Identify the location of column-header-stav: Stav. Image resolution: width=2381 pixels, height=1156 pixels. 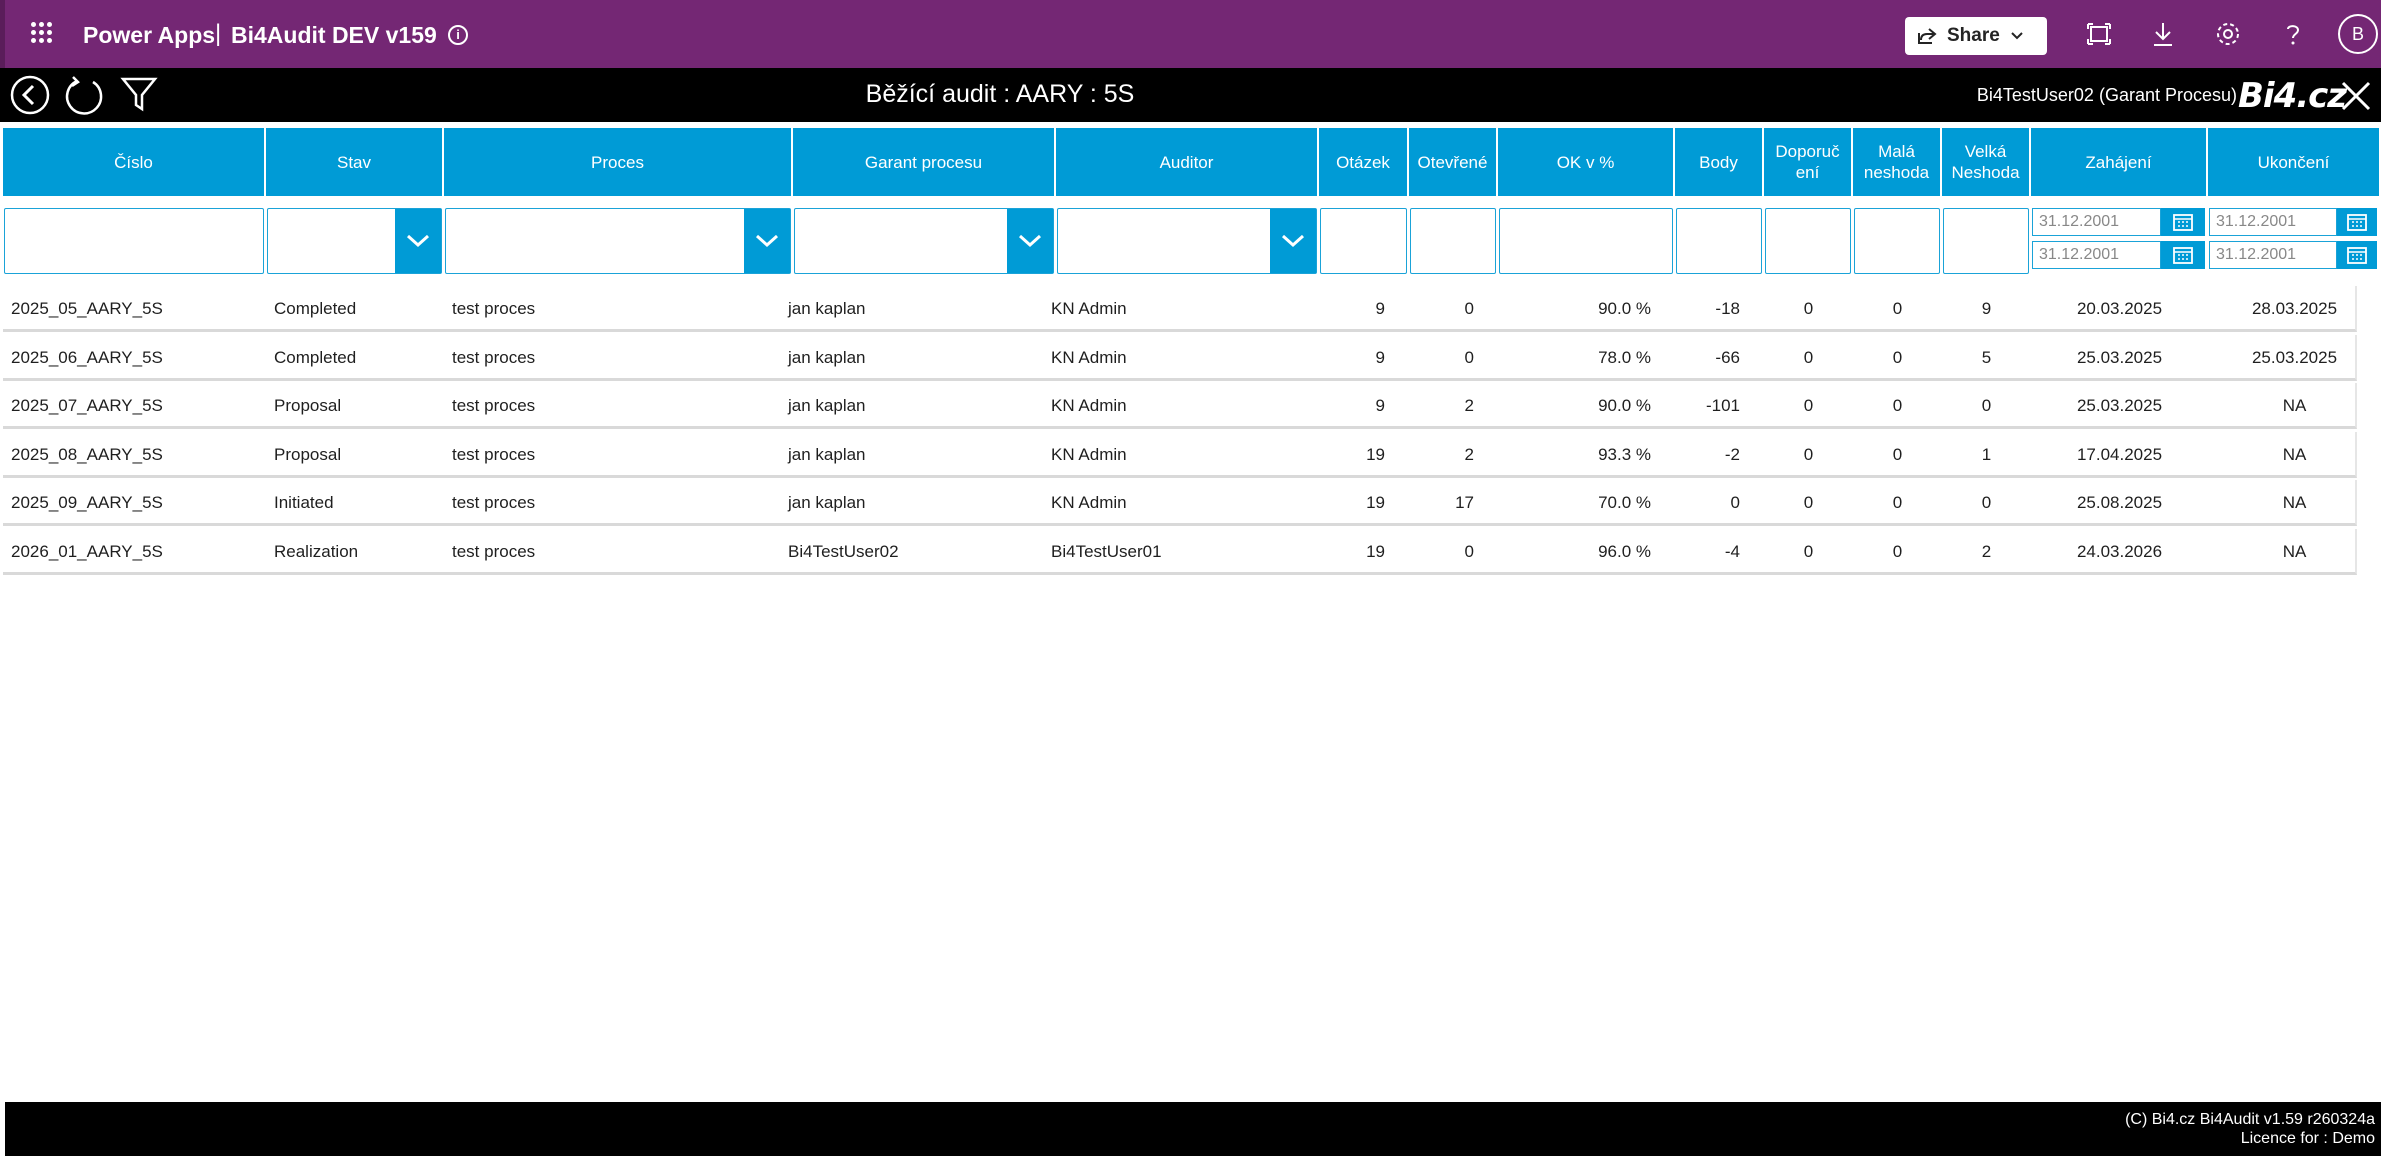
(355, 162).